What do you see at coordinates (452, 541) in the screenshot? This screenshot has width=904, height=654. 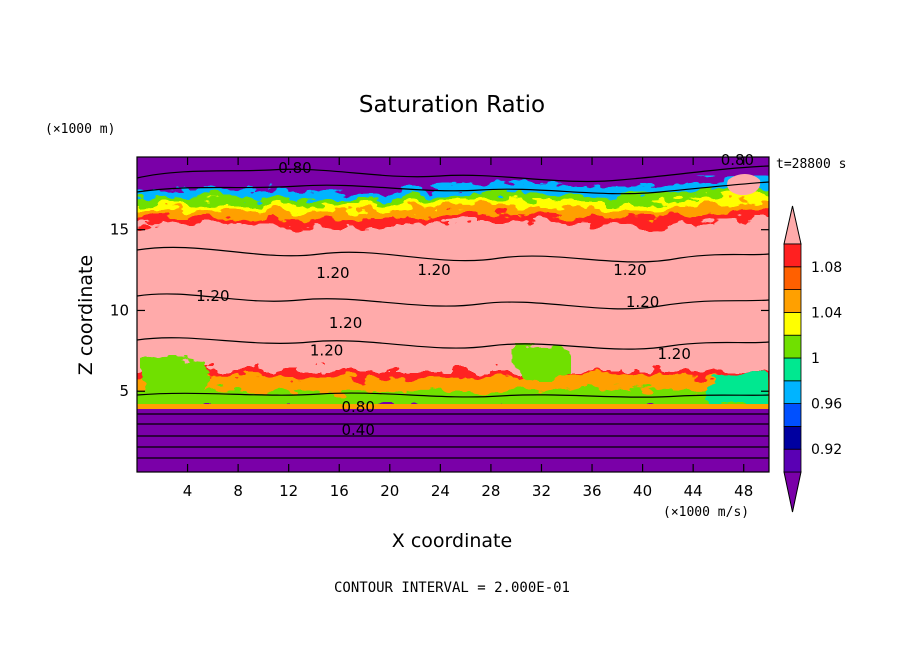 I see `x-axis-label: X coordinate` at bounding box center [452, 541].